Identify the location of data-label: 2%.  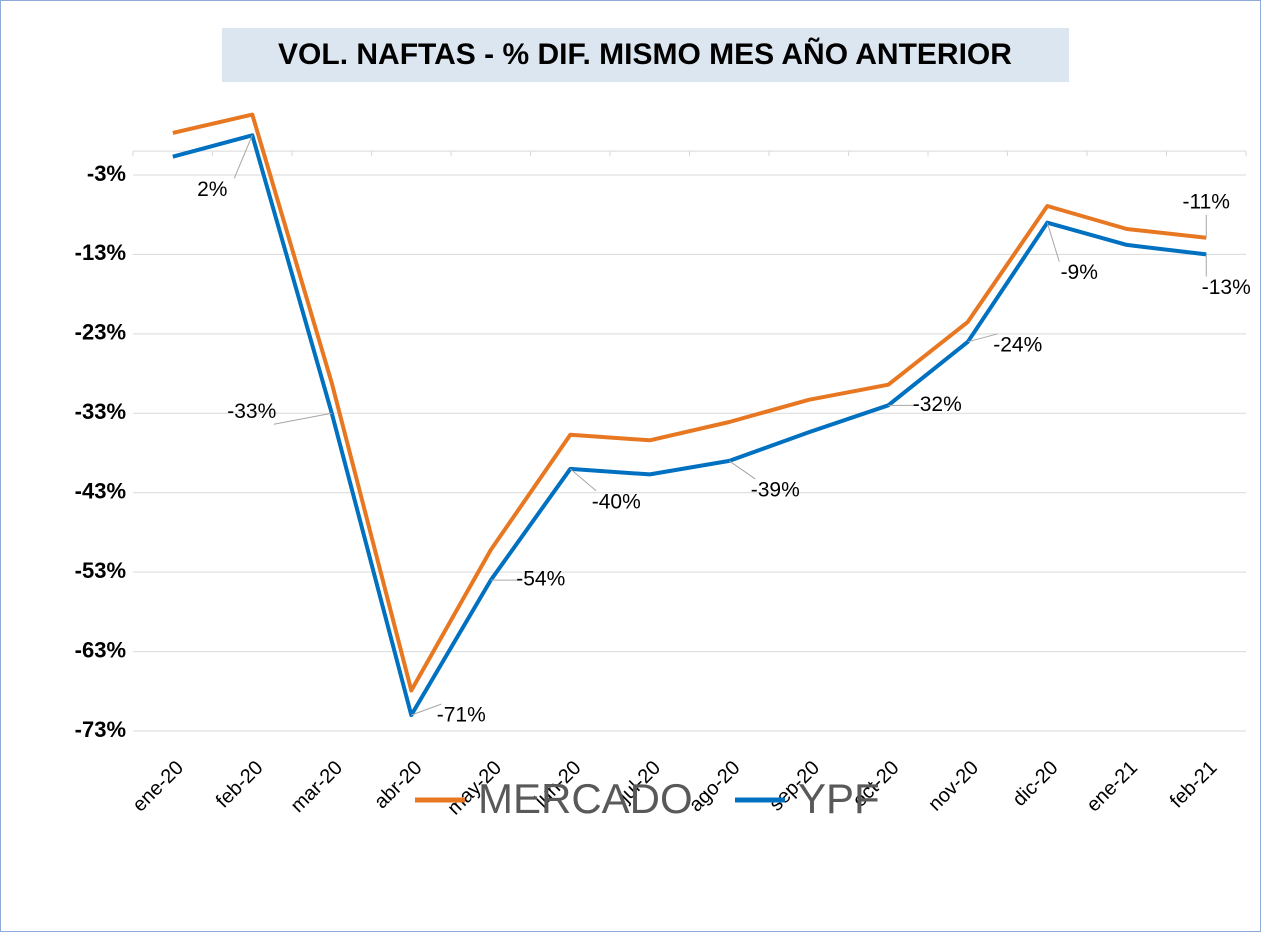
(212, 189).